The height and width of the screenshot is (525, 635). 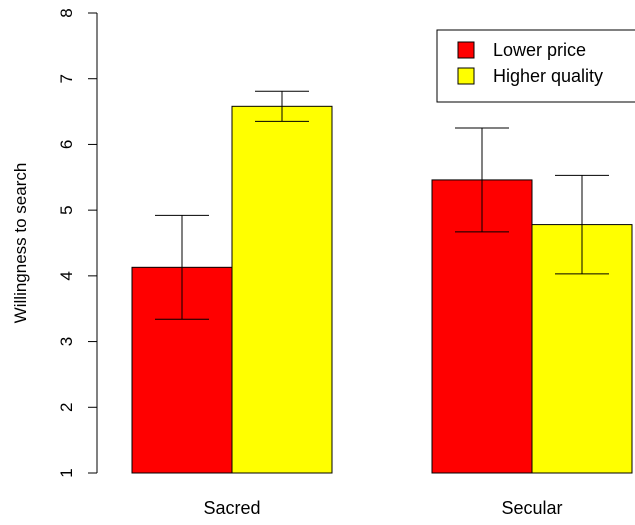 I want to click on y-tick-label: 1, so click(x=66, y=472).